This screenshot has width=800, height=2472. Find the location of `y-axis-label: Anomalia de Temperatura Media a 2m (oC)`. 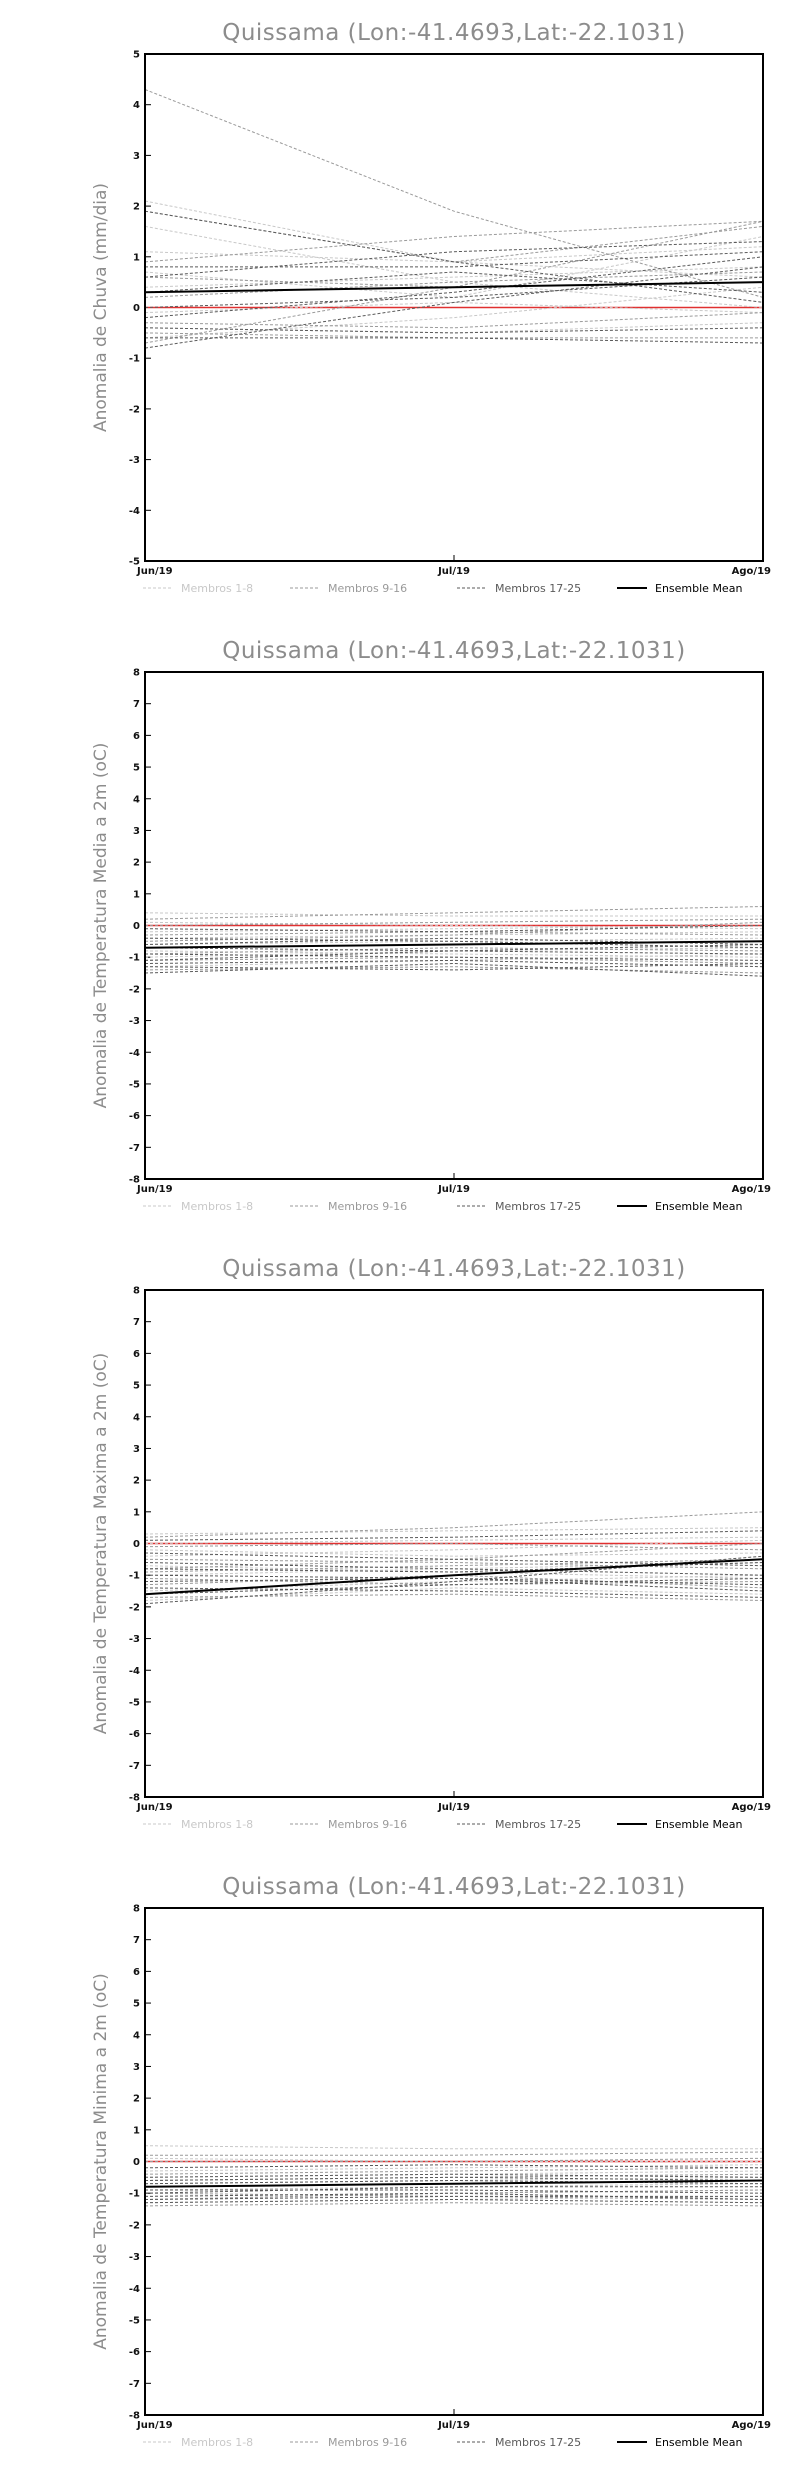

y-axis-label: Anomalia de Temperatura Media a 2m (oC) is located at coordinates (101, 926).